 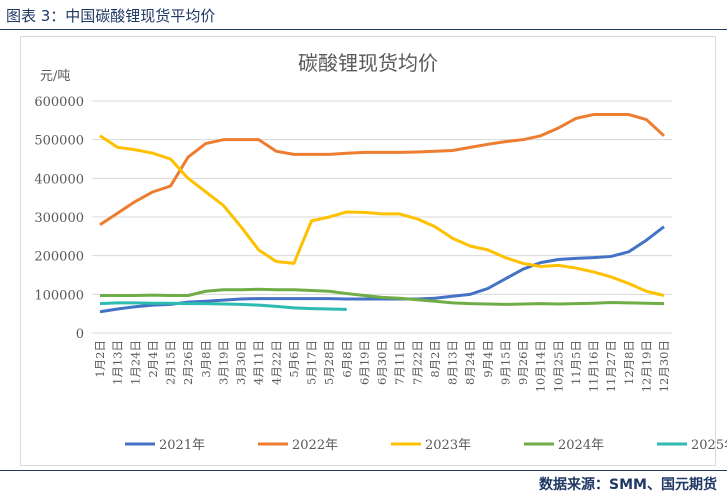 What do you see at coordinates (100, 359) in the screenshot?
I see `x-tick-label: 1月2日` at bounding box center [100, 359].